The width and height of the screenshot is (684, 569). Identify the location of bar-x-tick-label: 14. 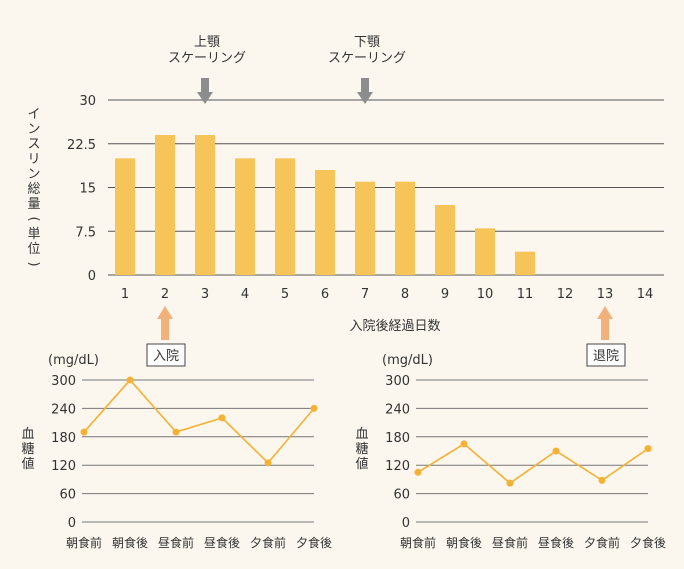
(645, 294).